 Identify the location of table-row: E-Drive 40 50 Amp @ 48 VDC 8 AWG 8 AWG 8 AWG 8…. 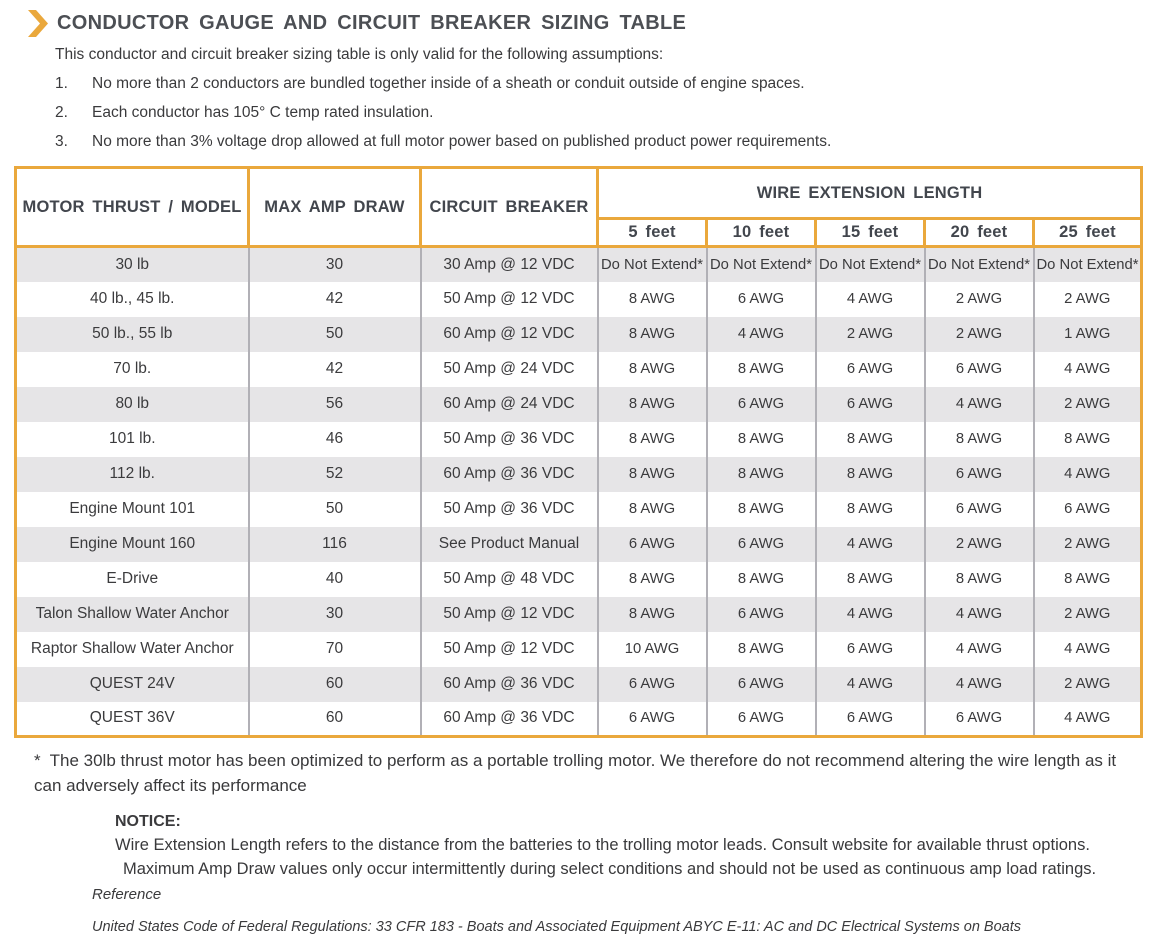
(579, 579).